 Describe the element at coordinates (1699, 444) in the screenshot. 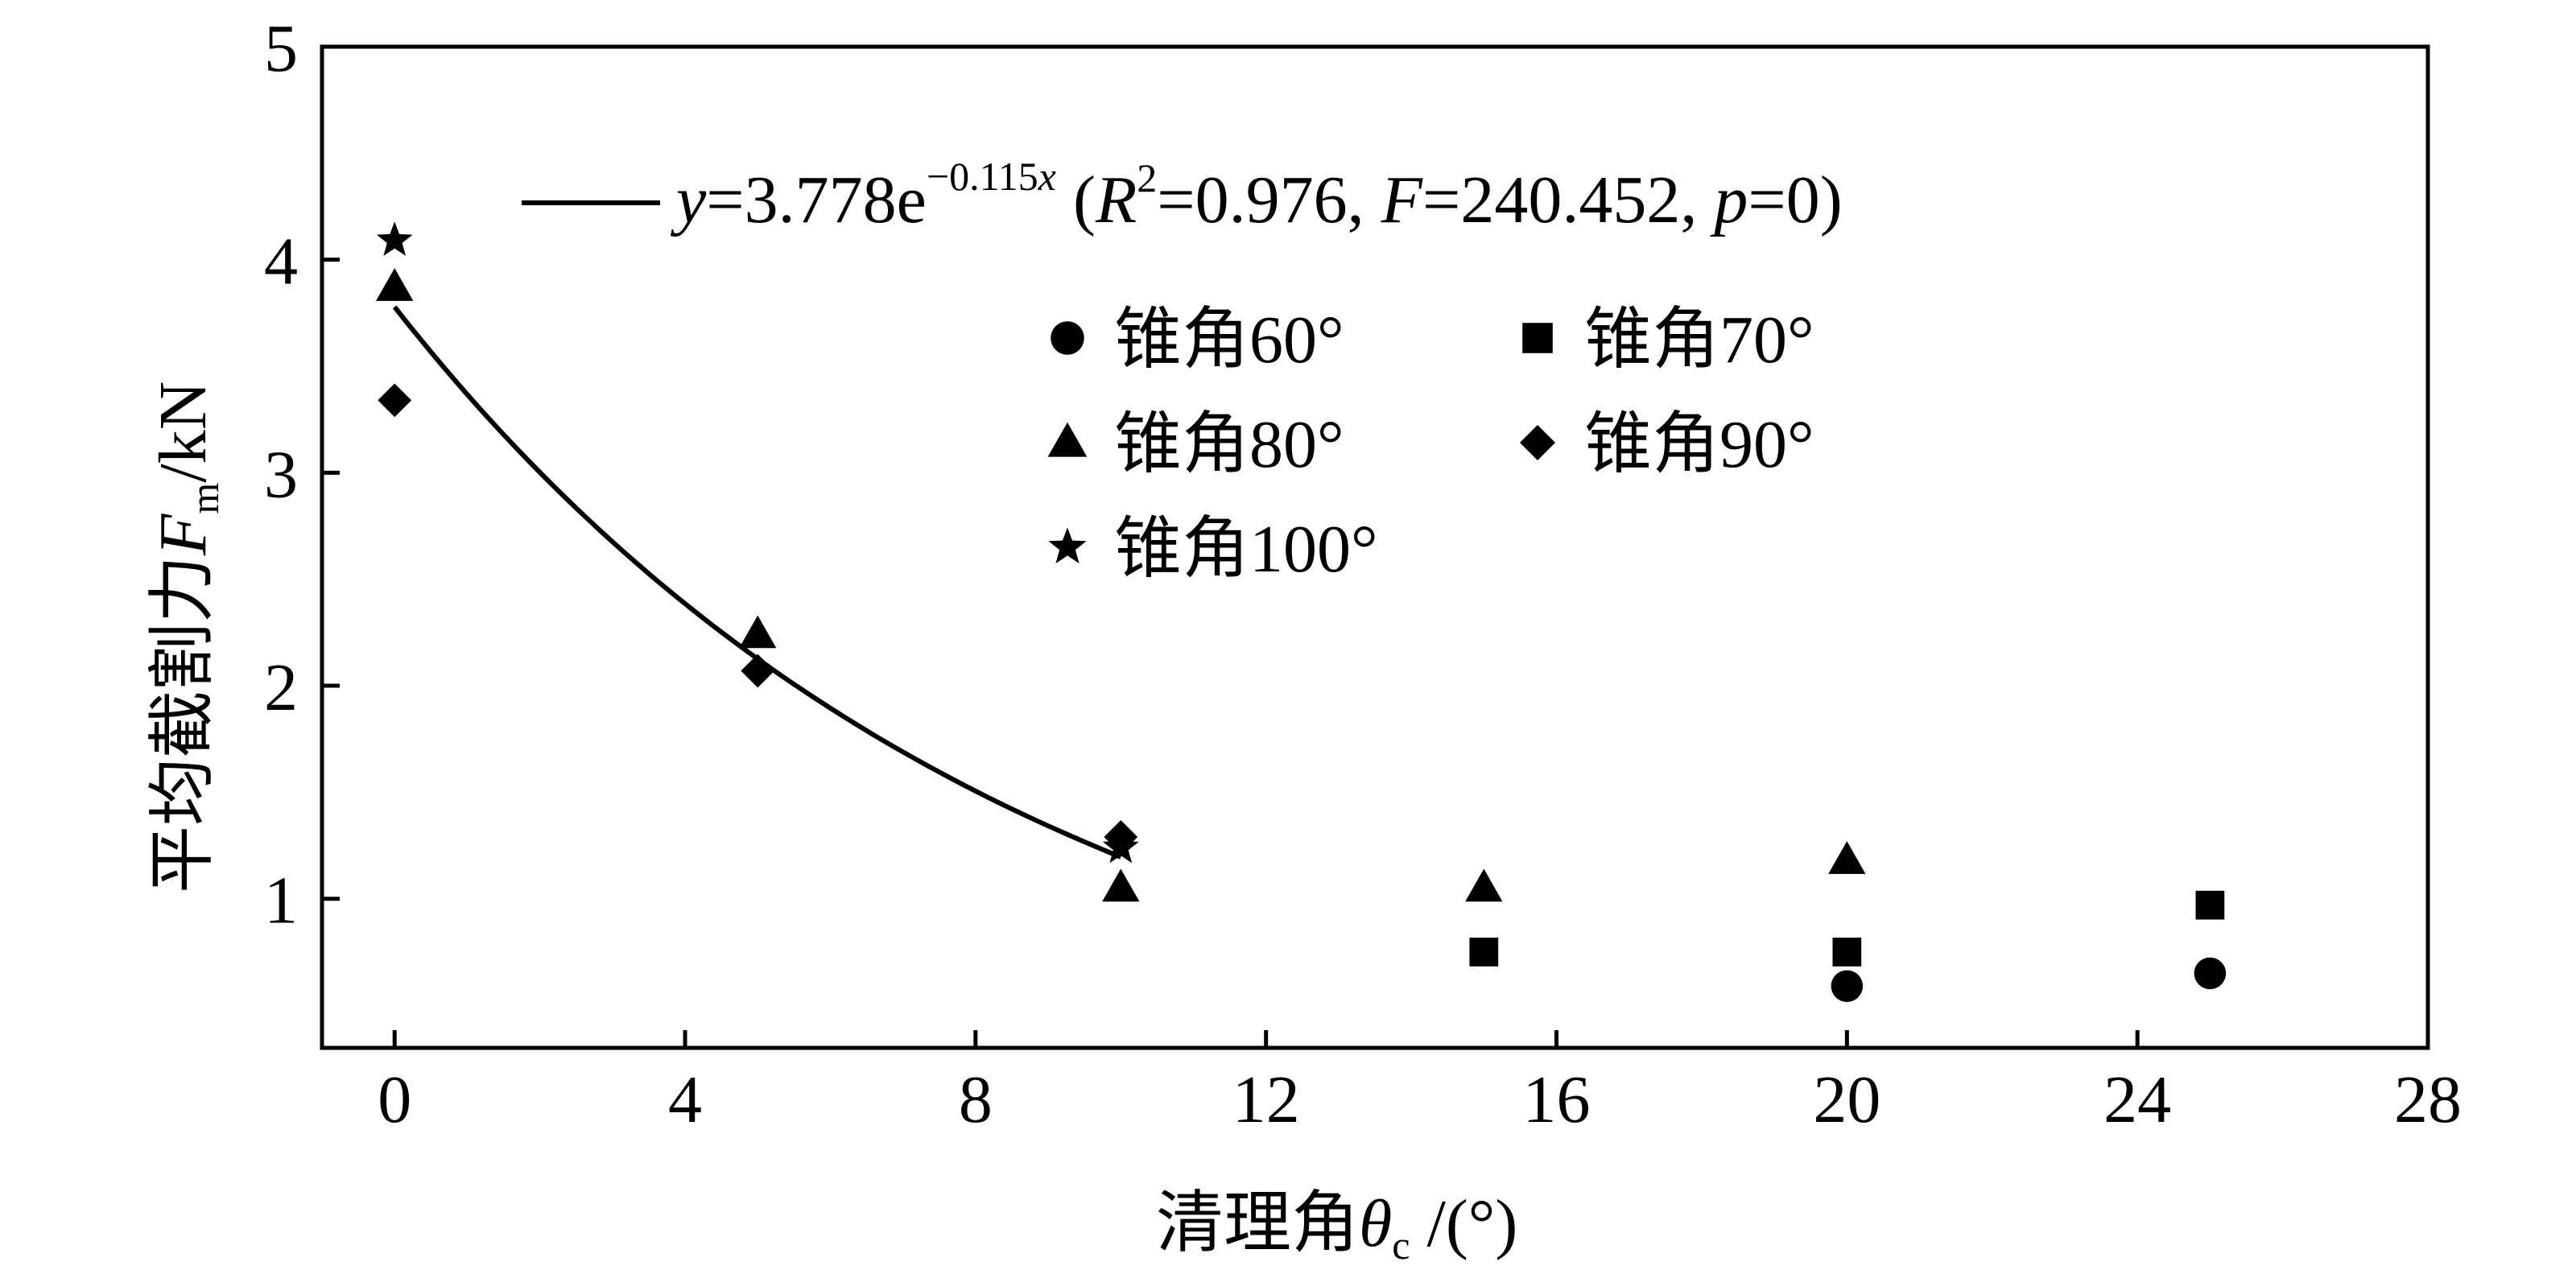

I see `legend-label: 锥角90°` at that location.